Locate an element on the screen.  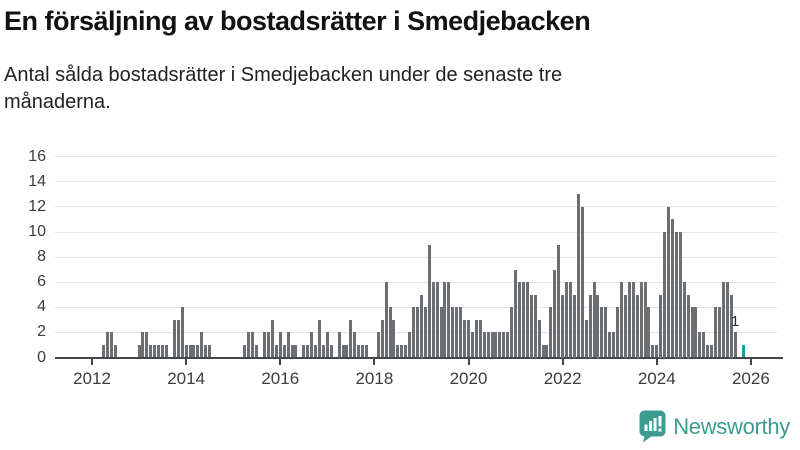
highlight-bar is located at coordinates (743, 351).